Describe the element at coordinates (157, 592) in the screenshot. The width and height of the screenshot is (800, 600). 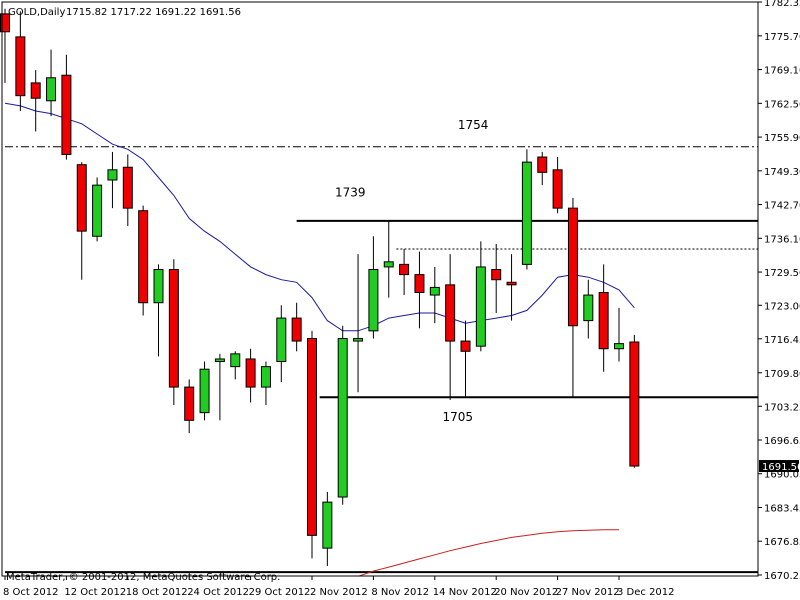
I see `x-tick-label: 18 Oct 2012` at that location.